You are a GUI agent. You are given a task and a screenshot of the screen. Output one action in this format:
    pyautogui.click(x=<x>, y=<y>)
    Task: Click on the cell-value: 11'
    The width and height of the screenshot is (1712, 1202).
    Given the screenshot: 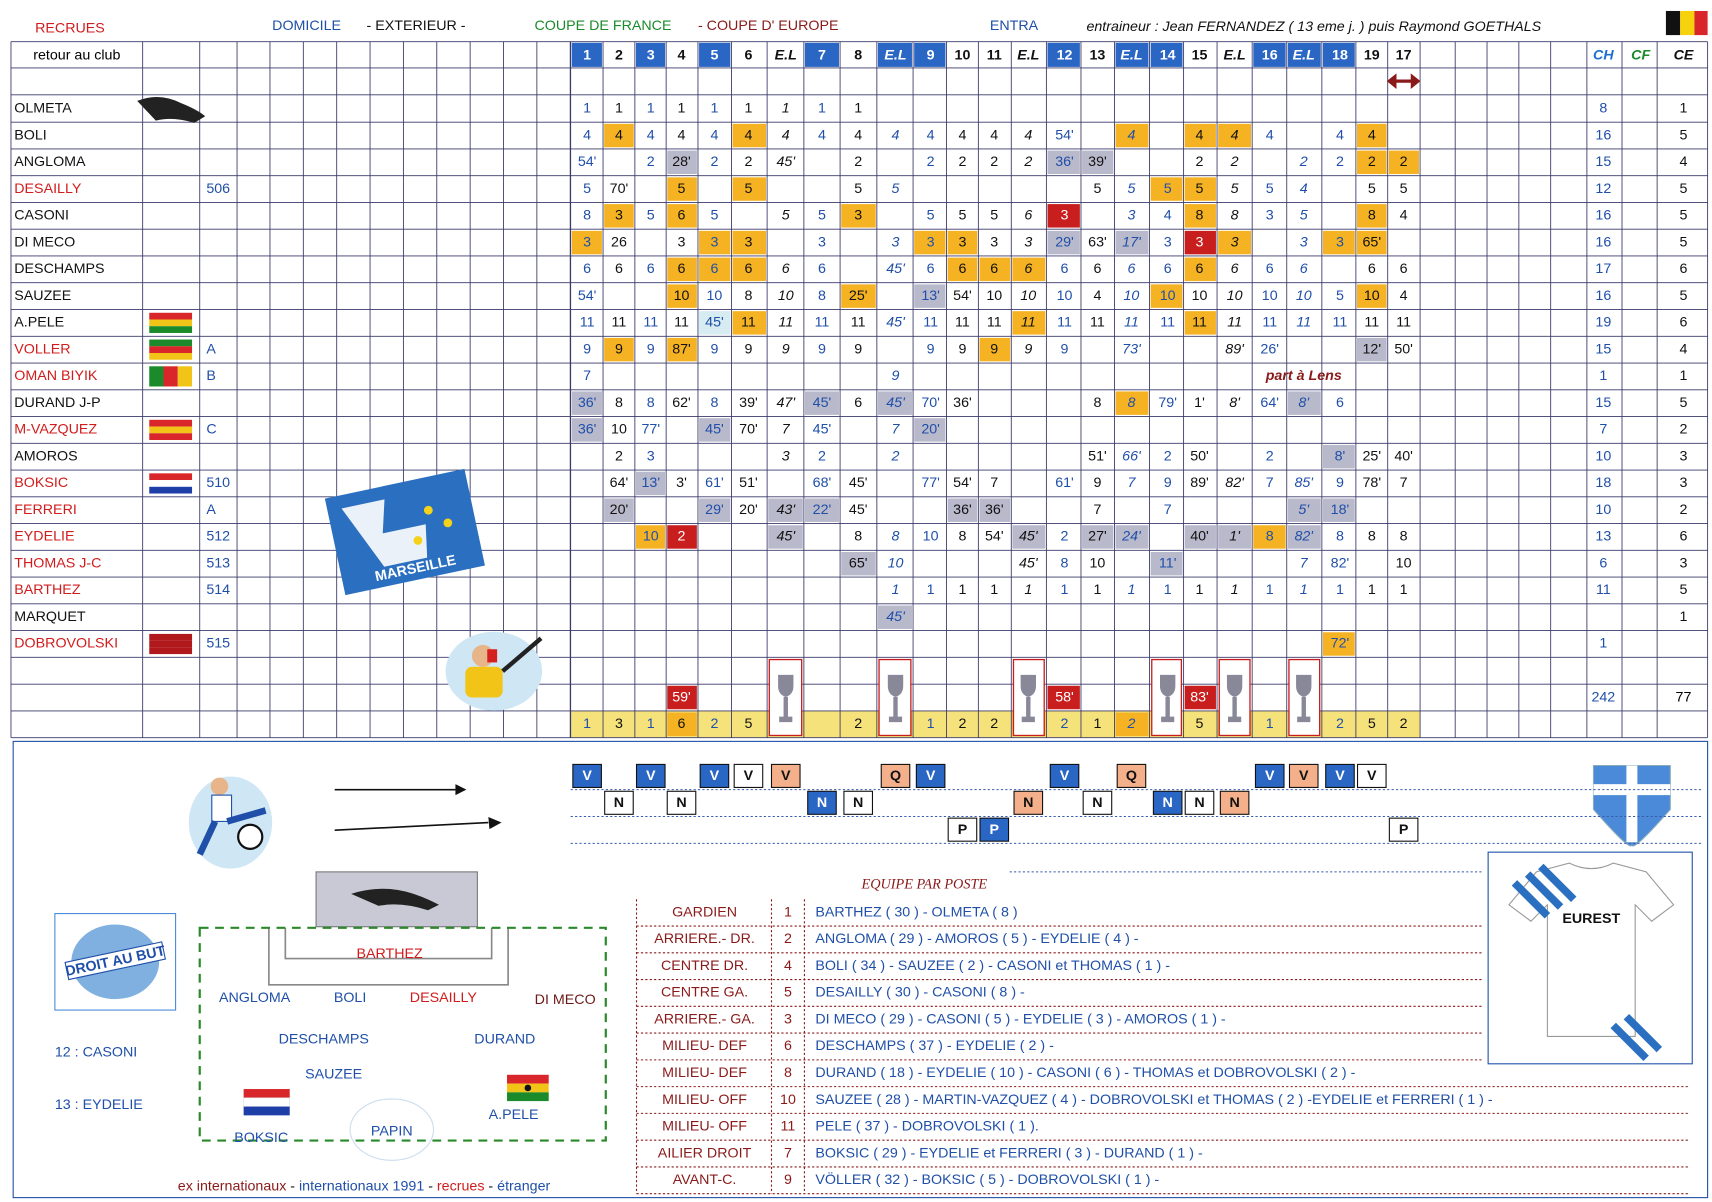 What is the action you would take?
    pyautogui.click(x=1168, y=563)
    